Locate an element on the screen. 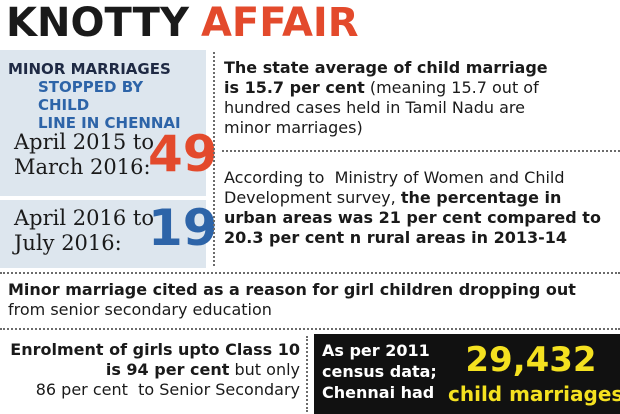 This screenshot has height=414, width=620. period-2: April 2016 to July 2016: is located at coordinates (84, 231).